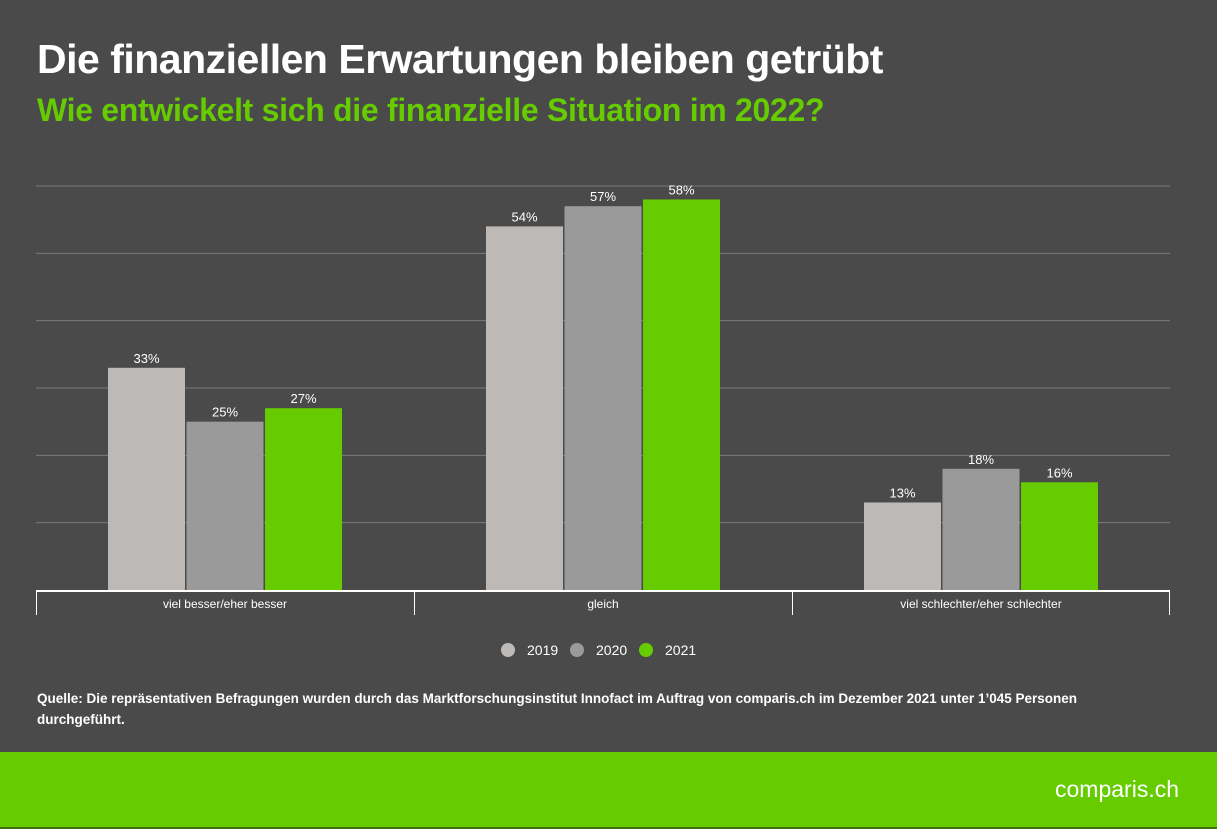  What do you see at coordinates (524, 216) in the screenshot?
I see `data-label: 54%` at bounding box center [524, 216].